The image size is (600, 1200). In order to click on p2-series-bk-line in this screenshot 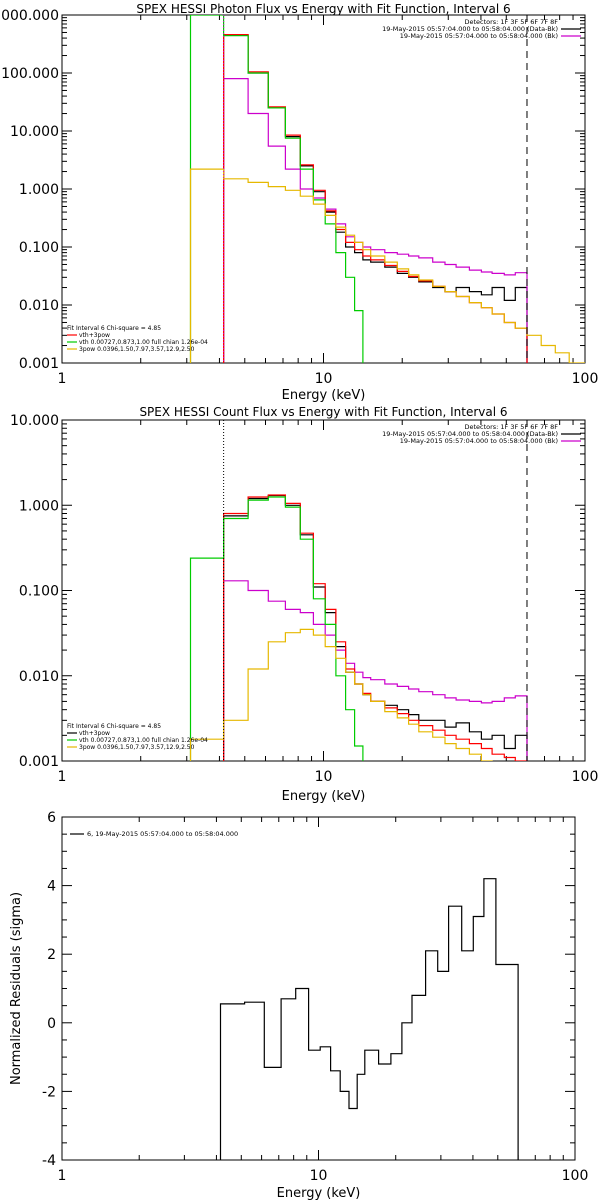, I will do `click(375, 670)`.